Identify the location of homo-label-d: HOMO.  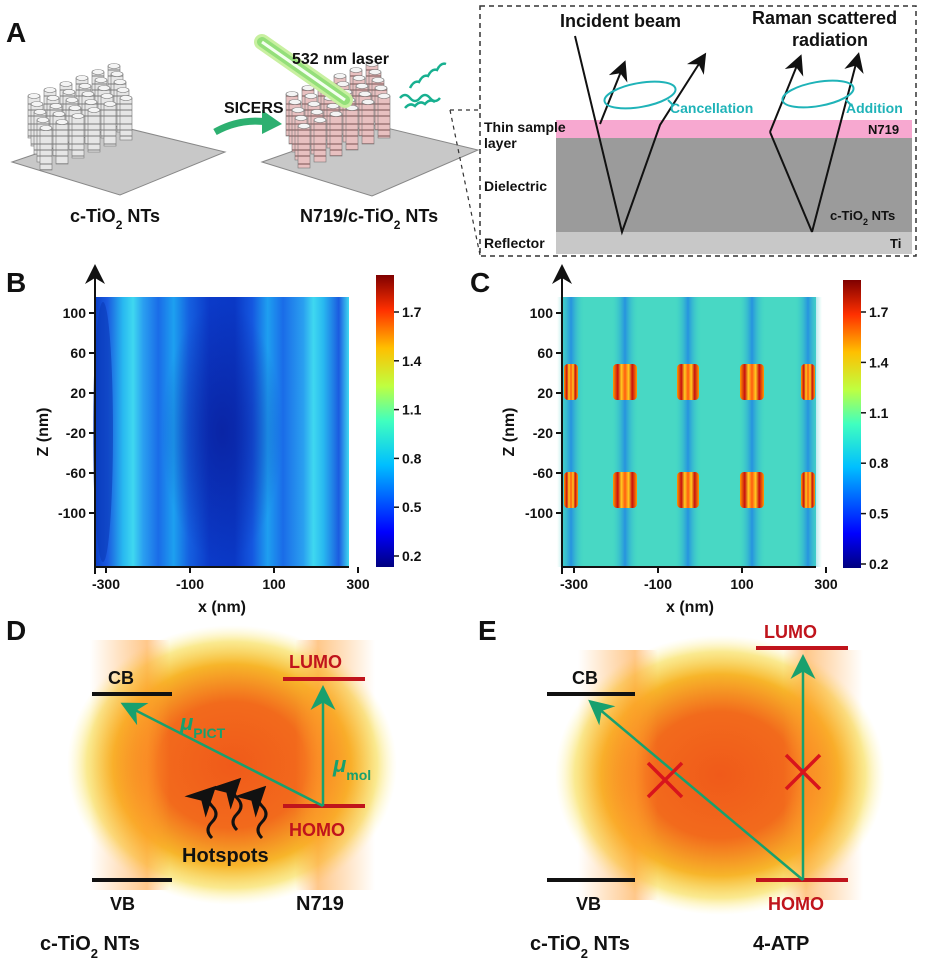
(317, 830).